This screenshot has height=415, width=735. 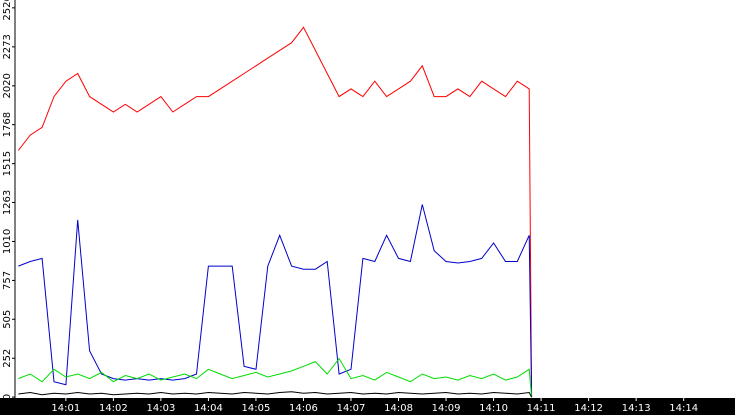 I want to click on y-tick-label: 1010, so click(x=7, y=241).